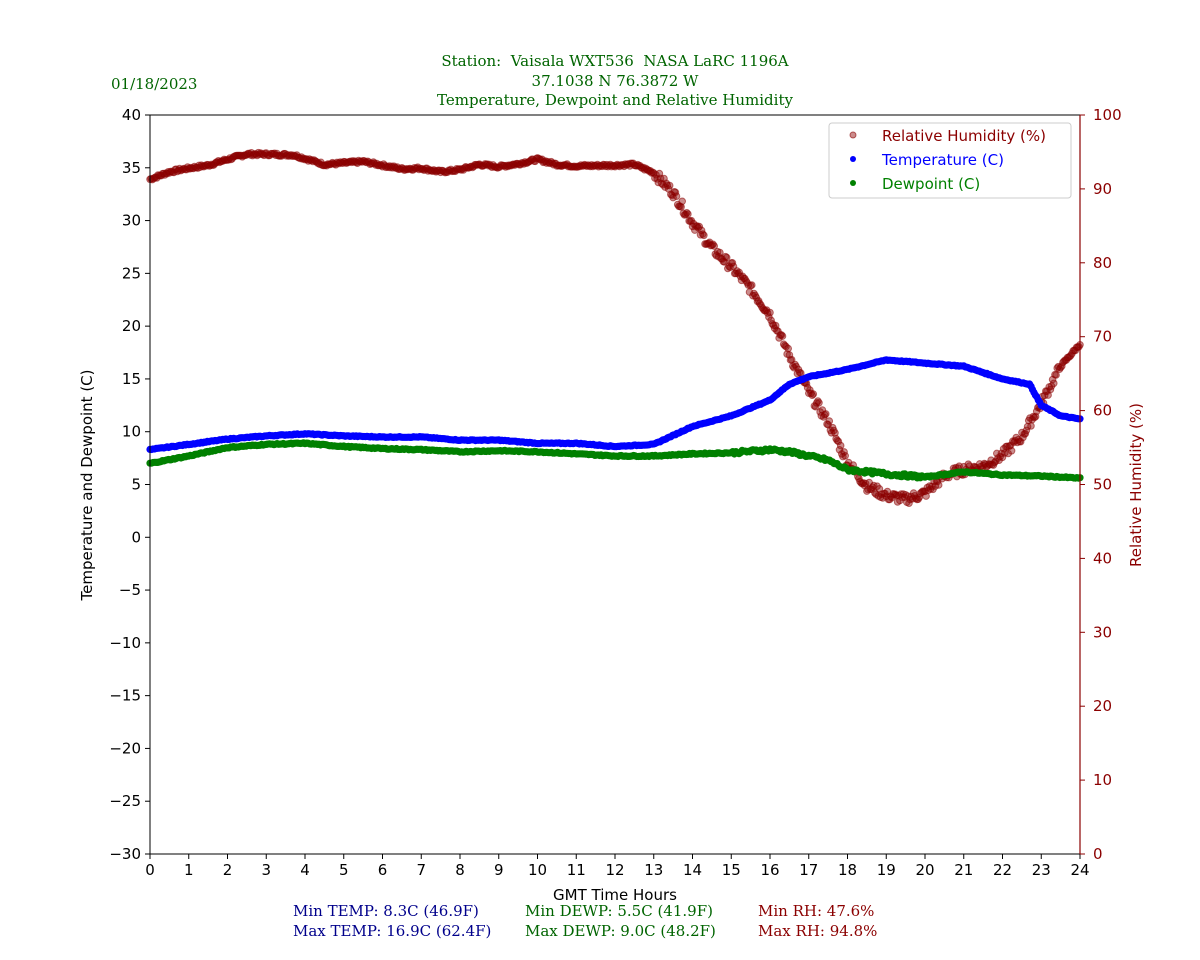 This screenshot has width=1200, height=960. Describe the element at coordinates (614, 61) in the screenshot. I see `station-title: Station: Vaisala WXT536 NASA LaRC 1196A` at that location.